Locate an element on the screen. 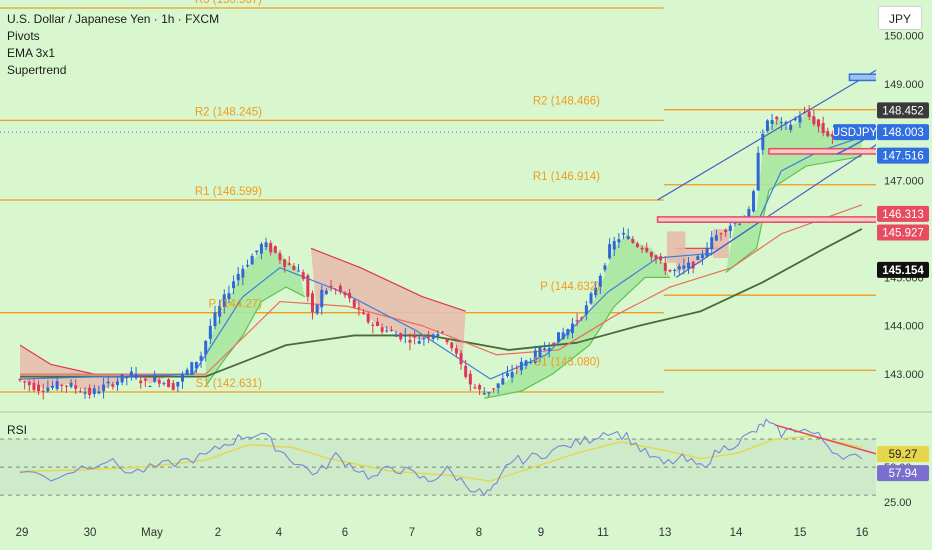  channel-line is located at coordinates (766, 135).